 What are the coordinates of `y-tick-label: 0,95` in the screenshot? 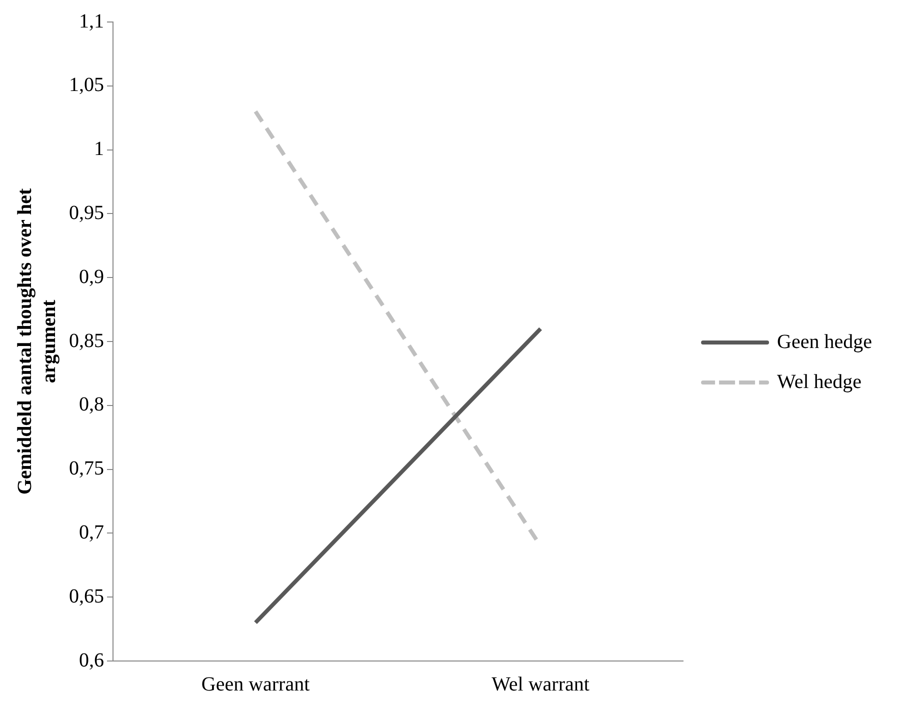 It's located at (86, 213).